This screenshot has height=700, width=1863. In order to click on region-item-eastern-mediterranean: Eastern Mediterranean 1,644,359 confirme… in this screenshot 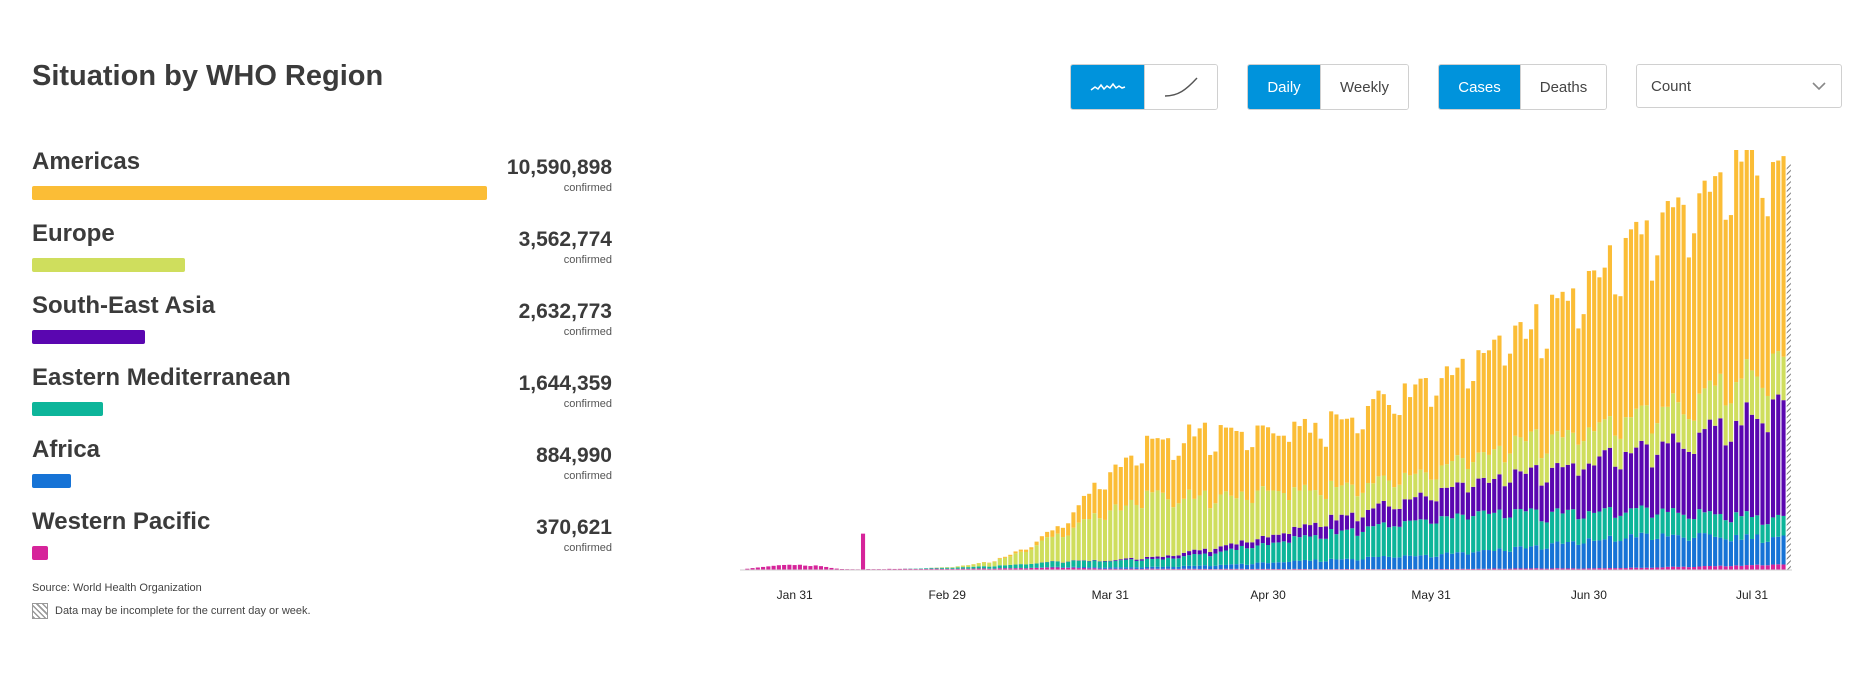, I will do `click(322, 398)`.